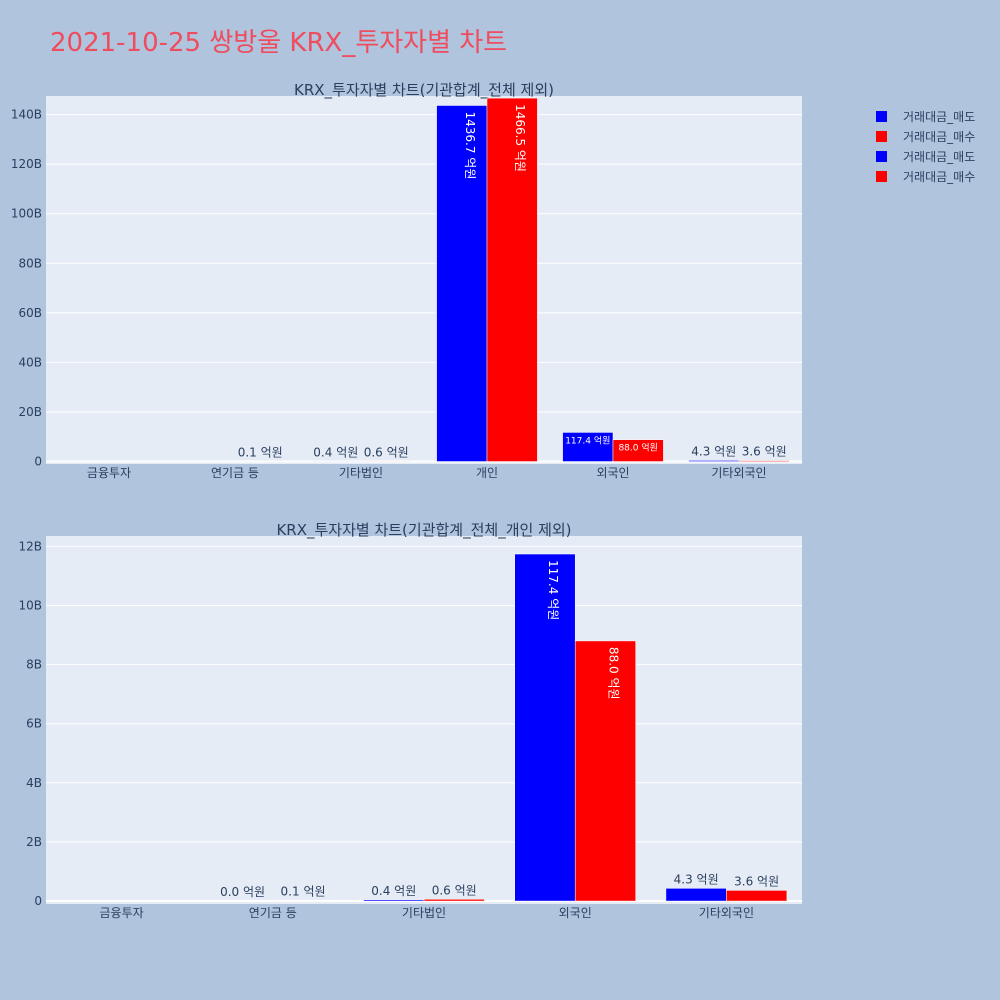 The height and width of the screenshot is (1000, 1000). I want to click on legend: 거래대금_매도 거래대금_매수 거래대금_매도 거래대금_매수, so click(925, 146).